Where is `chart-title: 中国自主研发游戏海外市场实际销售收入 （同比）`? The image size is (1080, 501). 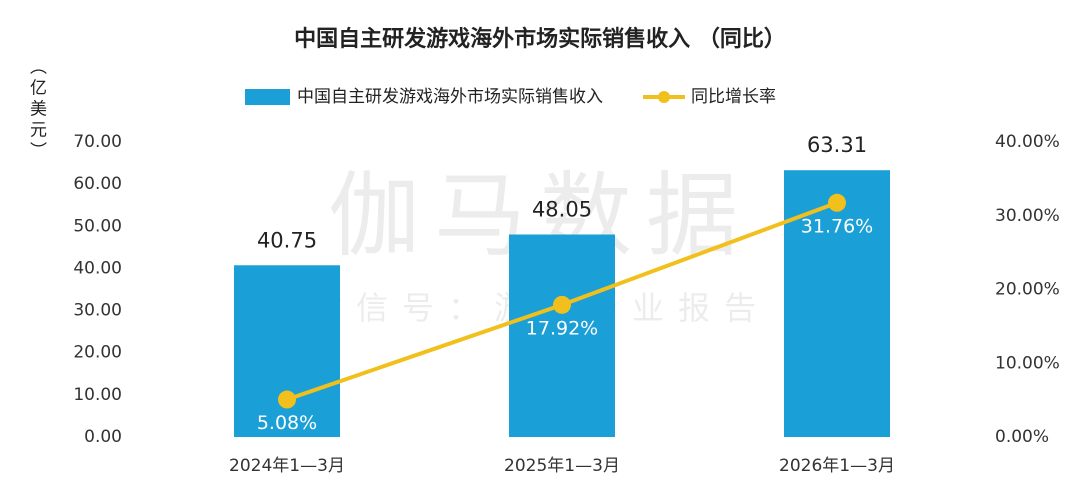
chart-title: 中国自主研发游戏海外市场实际销售收入 （同比） is located at coordinates (540, 39).